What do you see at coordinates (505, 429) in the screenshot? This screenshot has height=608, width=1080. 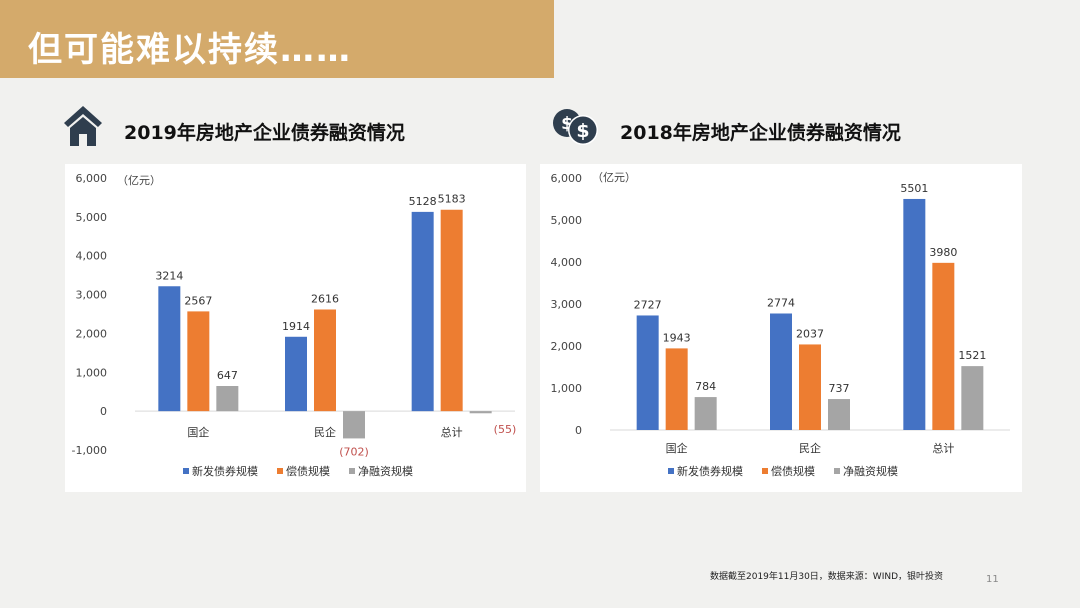 I see `data-label: (55)` at bounding box center [505, 429].